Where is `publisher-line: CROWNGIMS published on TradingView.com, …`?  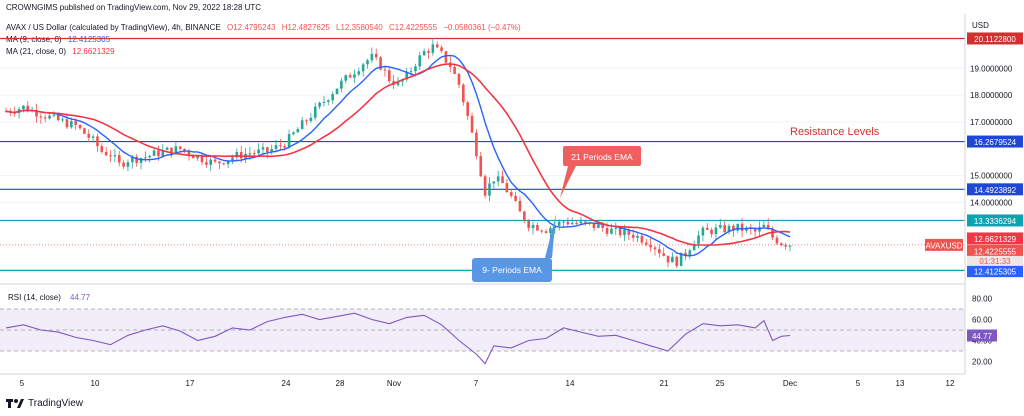 publisher-line: CROWNGIMS published on TradingView.com, … is located at coordinates (134, 7).